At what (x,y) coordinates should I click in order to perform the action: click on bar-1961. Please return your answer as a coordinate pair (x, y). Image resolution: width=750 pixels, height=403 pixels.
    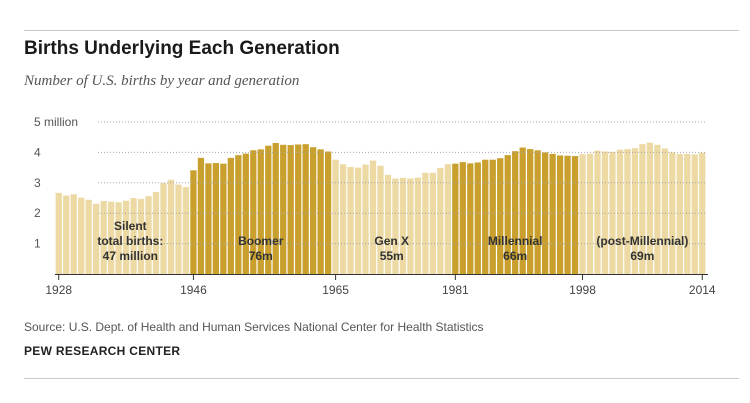
    Looking at the image, I should click on (305, 209).